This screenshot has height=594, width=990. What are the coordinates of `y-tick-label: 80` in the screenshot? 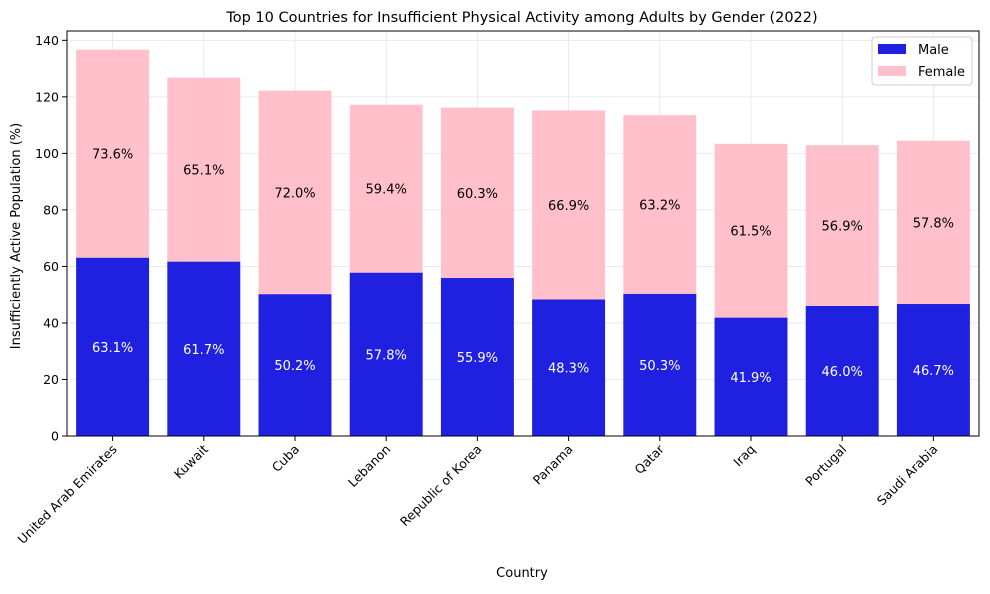 It's located at (51, 209).